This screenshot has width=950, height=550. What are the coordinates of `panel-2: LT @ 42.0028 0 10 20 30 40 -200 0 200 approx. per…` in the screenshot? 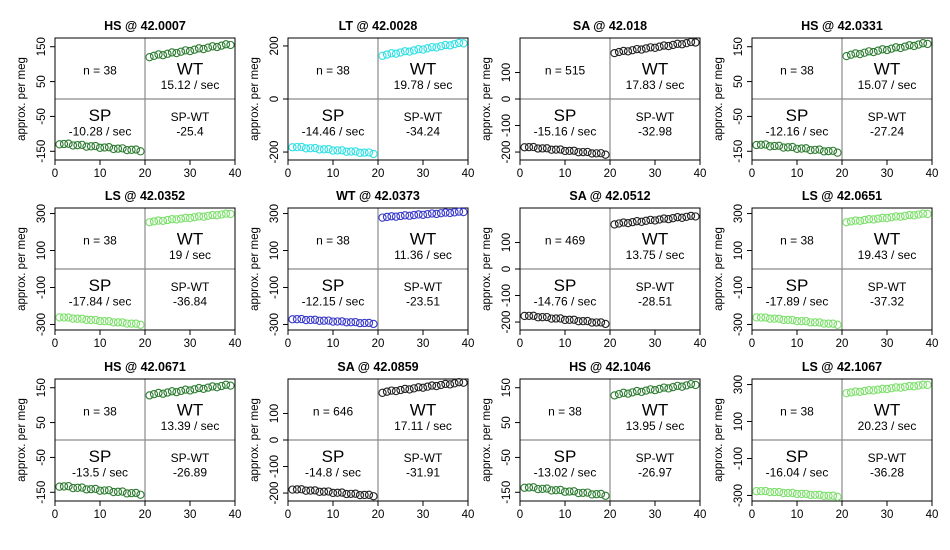 It's located at (361, 99).